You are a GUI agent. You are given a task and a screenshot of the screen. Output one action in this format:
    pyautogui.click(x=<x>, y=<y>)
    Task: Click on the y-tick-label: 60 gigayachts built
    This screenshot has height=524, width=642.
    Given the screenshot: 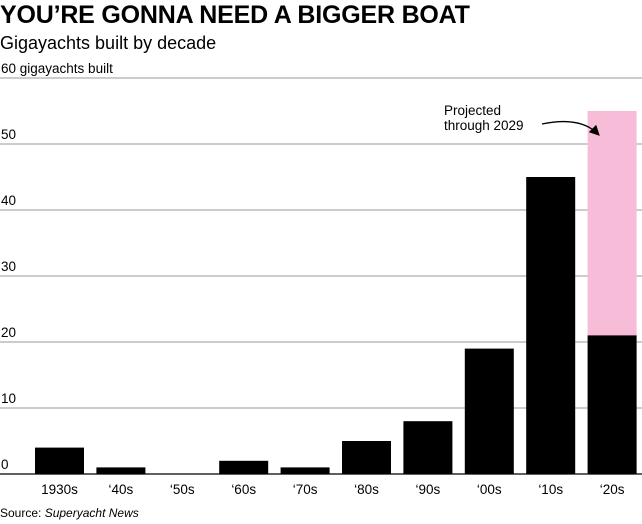 What is the action you would take?
    pyautogui.click(x=57, y=68)
    